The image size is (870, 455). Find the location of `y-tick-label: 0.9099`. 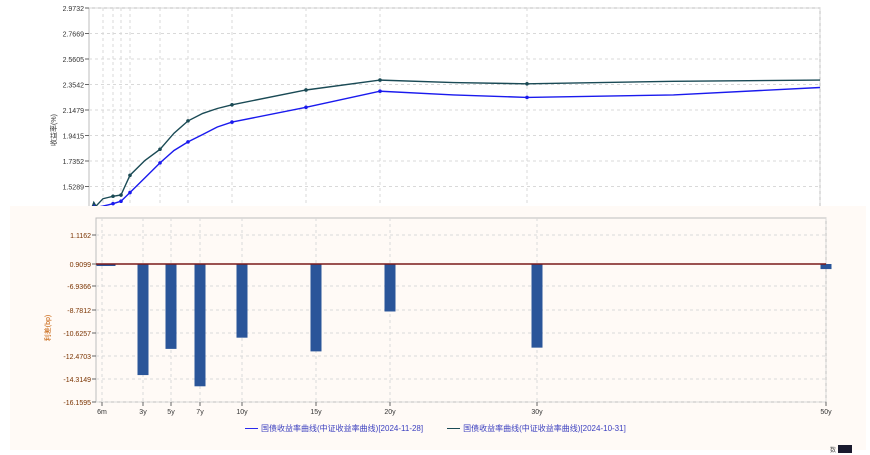

y-tick-label: 0.9099 is located at coordinates (81, 265).